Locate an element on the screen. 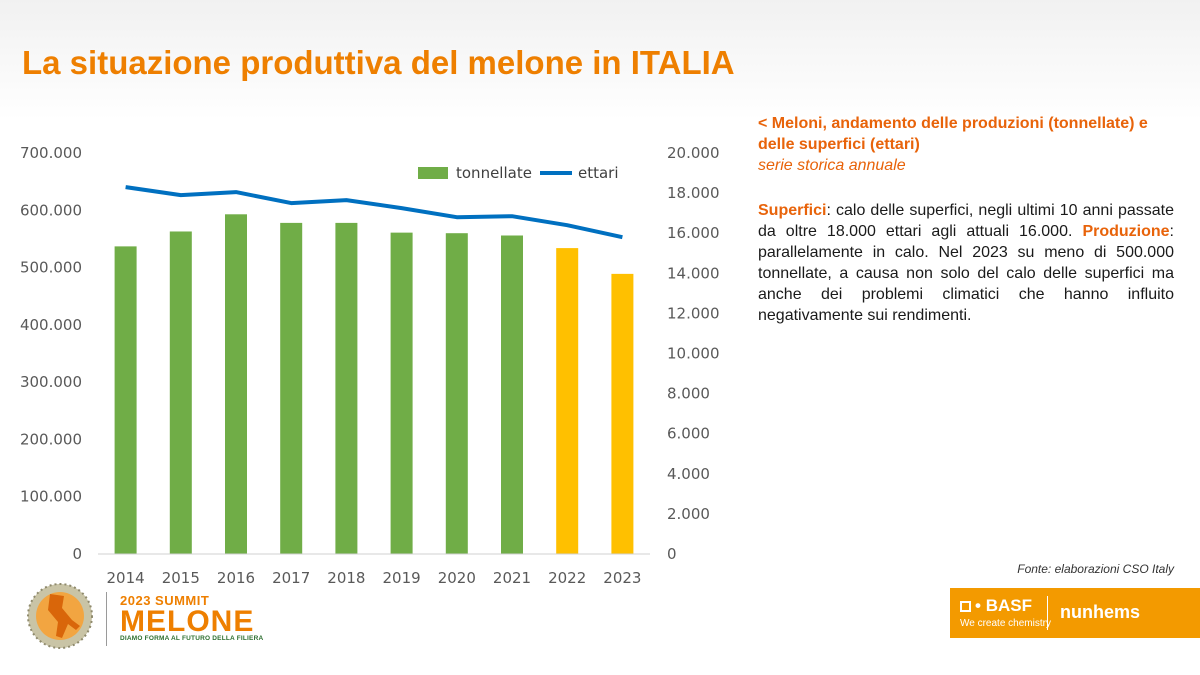 The height and width of the screenshot is (675, 1200). x-tick-label: 2023 is located at coordinates (622, 578).